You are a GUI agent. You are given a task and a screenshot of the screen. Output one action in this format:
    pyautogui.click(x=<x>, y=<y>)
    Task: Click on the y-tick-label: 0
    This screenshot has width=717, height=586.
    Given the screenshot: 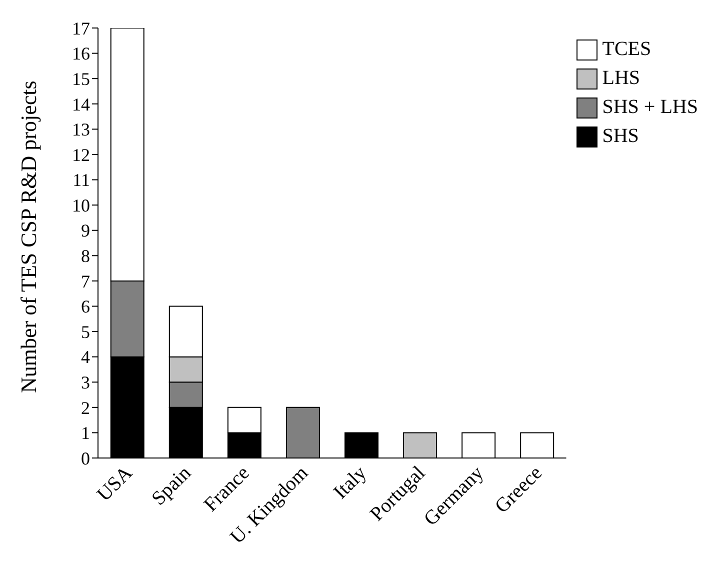 What is the action you would take?
    pyautogui.click(x=85, y=458)
    